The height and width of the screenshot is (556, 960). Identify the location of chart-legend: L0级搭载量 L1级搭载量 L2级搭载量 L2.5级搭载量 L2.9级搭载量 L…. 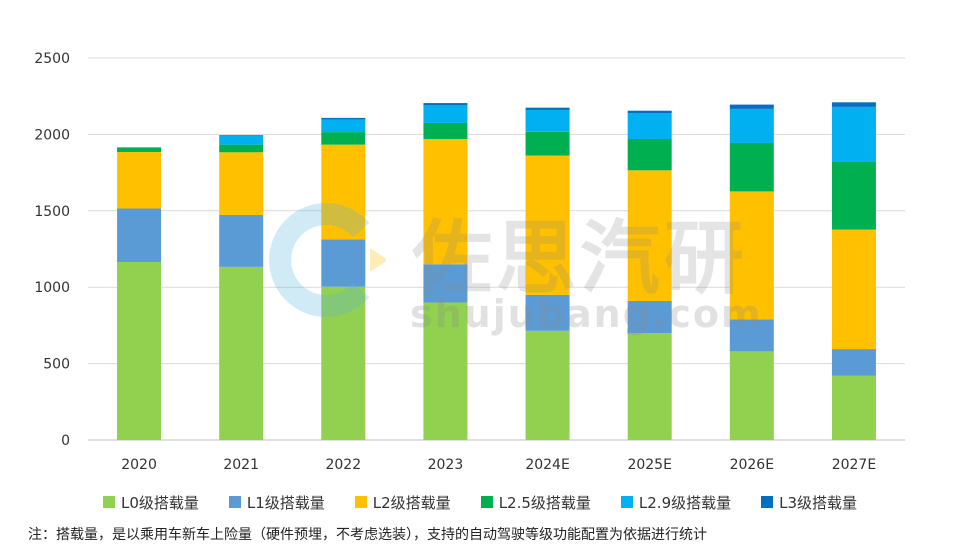
(480, 502).